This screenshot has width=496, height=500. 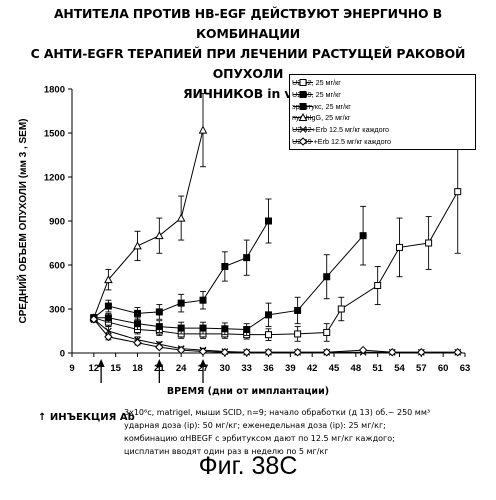 I want to click on legend-label: U2-42, 25 мг/кг, so click(x=316, y=82).